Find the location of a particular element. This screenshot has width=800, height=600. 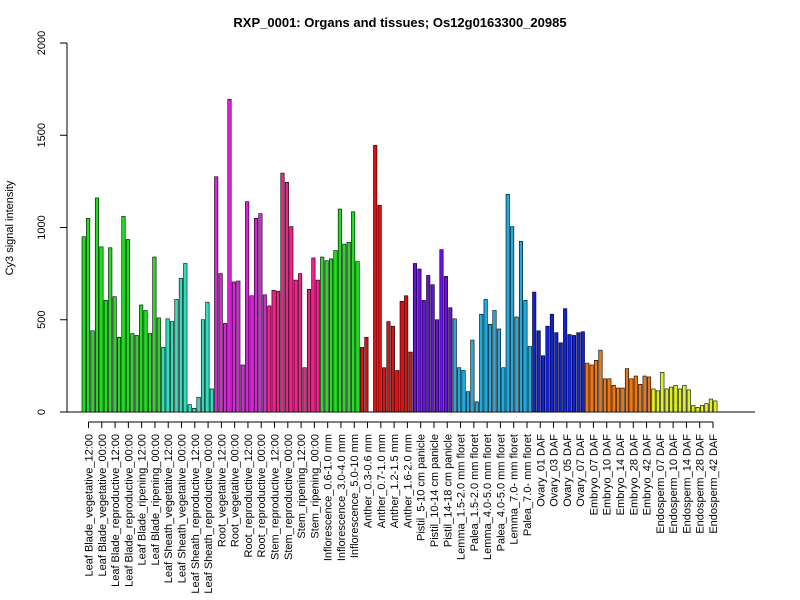

x-tick-label: Leaf Blade_reproductive_12:00 is located at coordinates (116, 510).